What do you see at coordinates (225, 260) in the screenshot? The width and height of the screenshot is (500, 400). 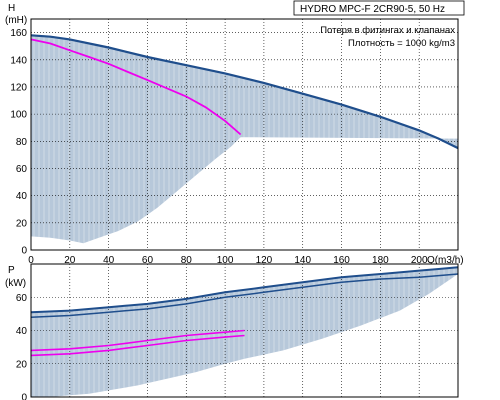 I see `head-x-tick-label: 100` at bounding box center [225, 260].